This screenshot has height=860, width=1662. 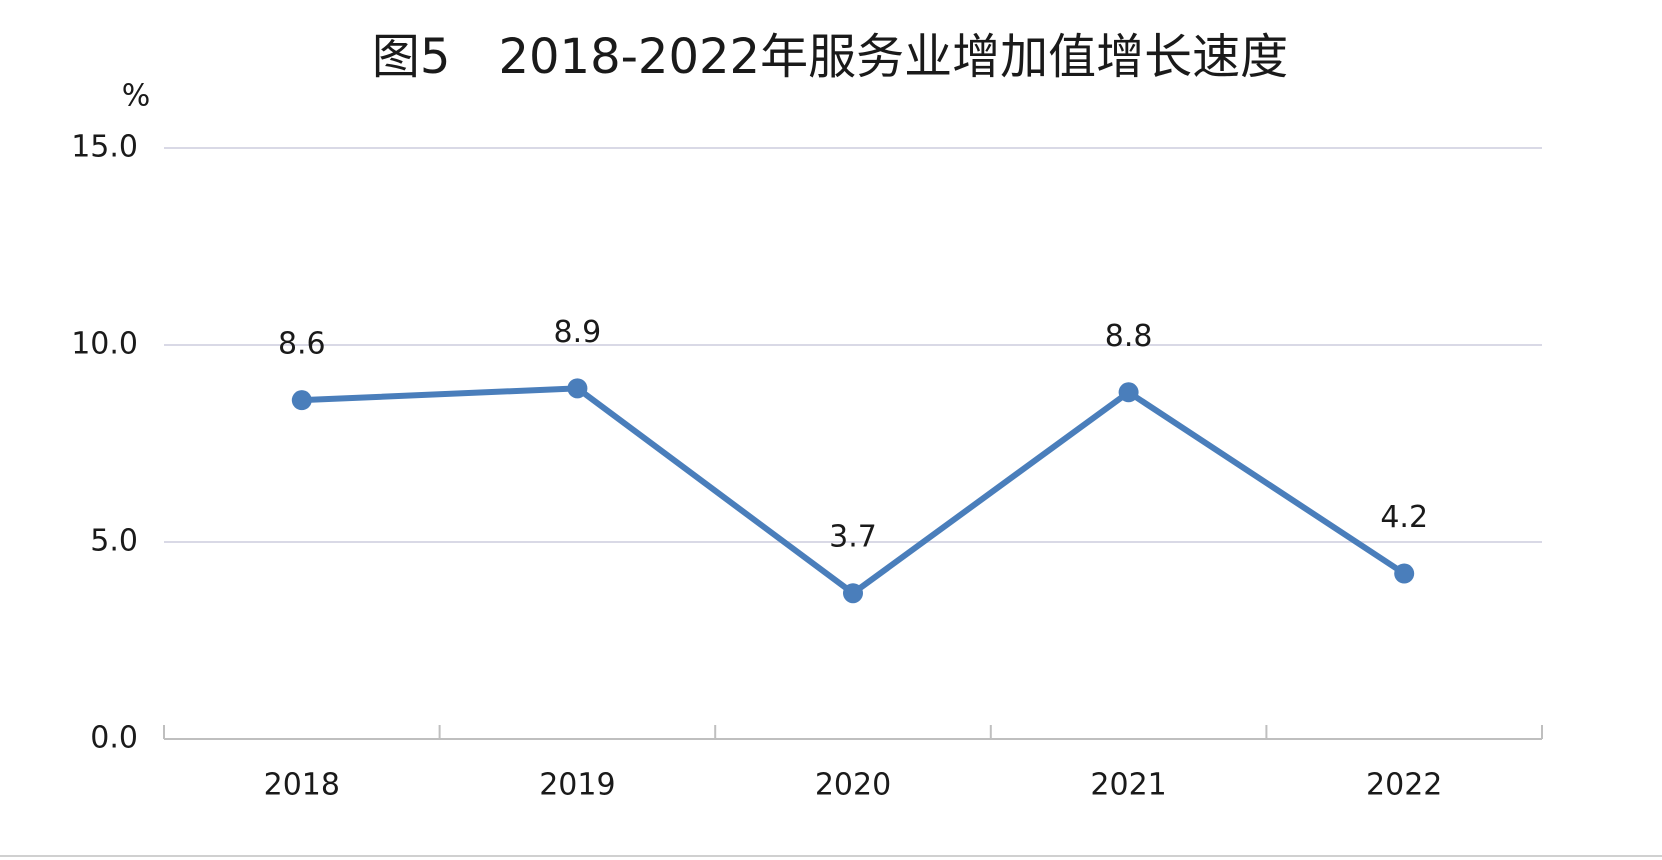 I want to click on data-label: 3.7, so click(x=853, y=537).